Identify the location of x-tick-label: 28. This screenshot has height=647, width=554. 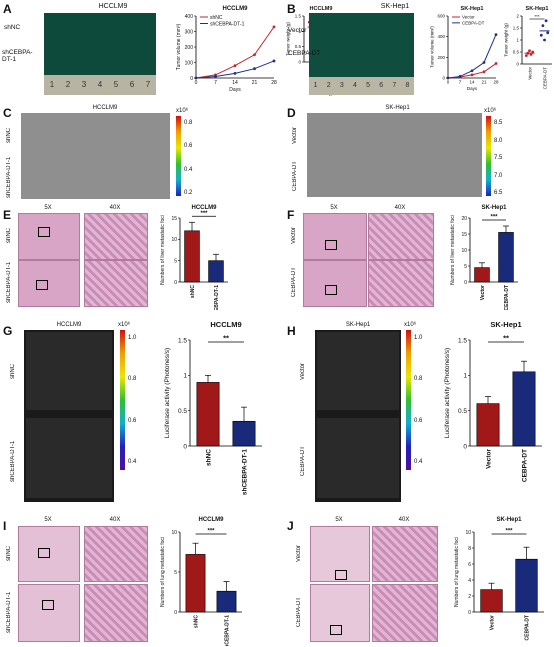
(274, 83).